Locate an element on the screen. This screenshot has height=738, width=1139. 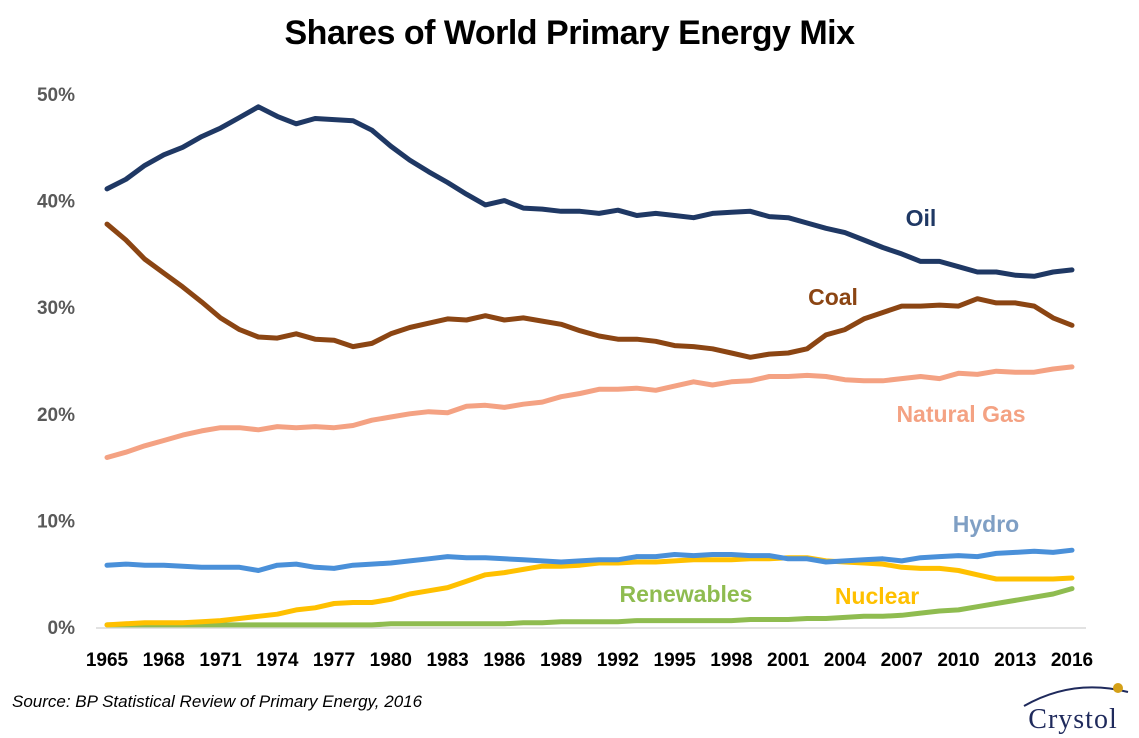
x-tick-label: 1977 is located at coordinates (334, 660).